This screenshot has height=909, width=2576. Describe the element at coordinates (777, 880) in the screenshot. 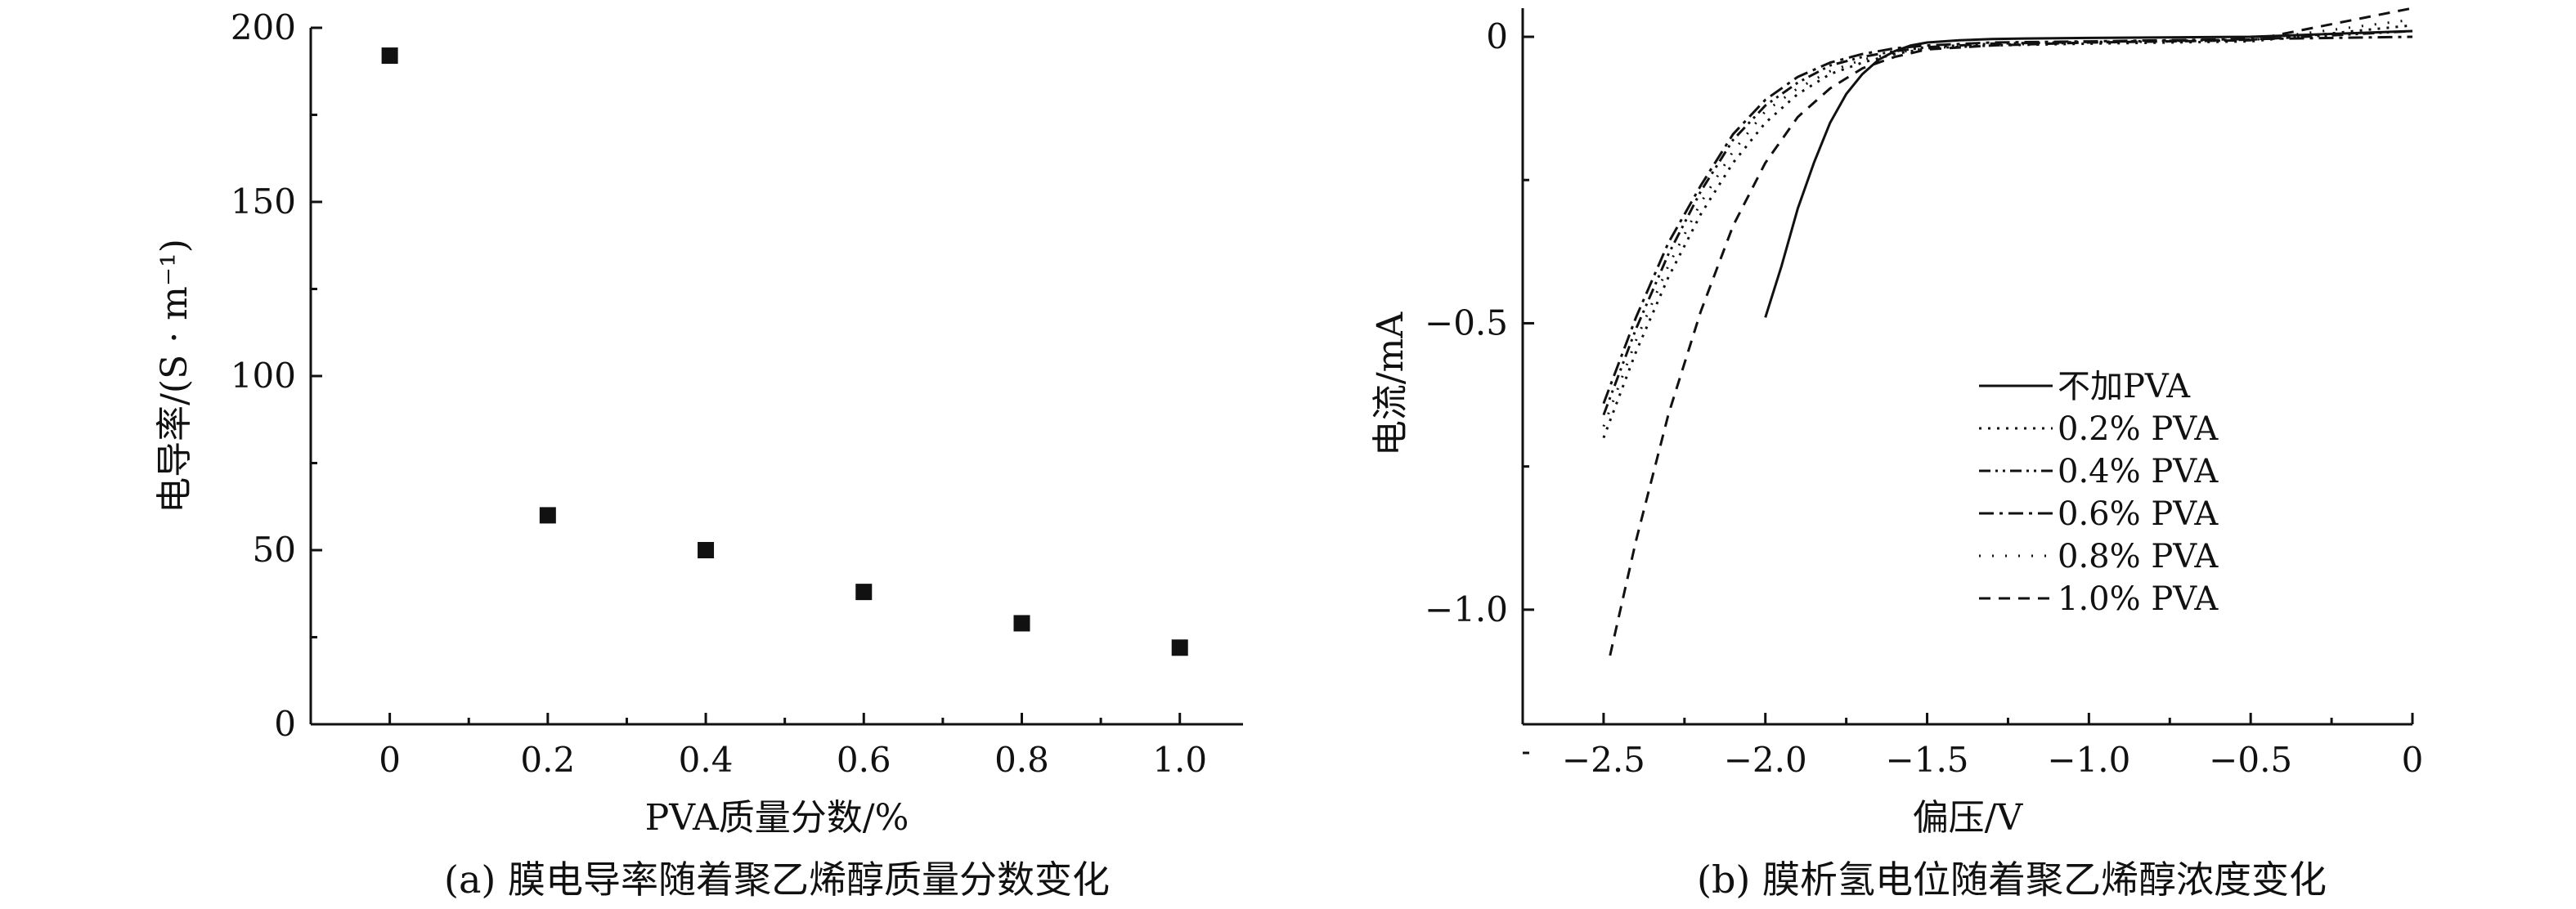

I see `panel-a-caption: (a) 膜电导率随着聚乙烯醇质量分数变化` at that location.